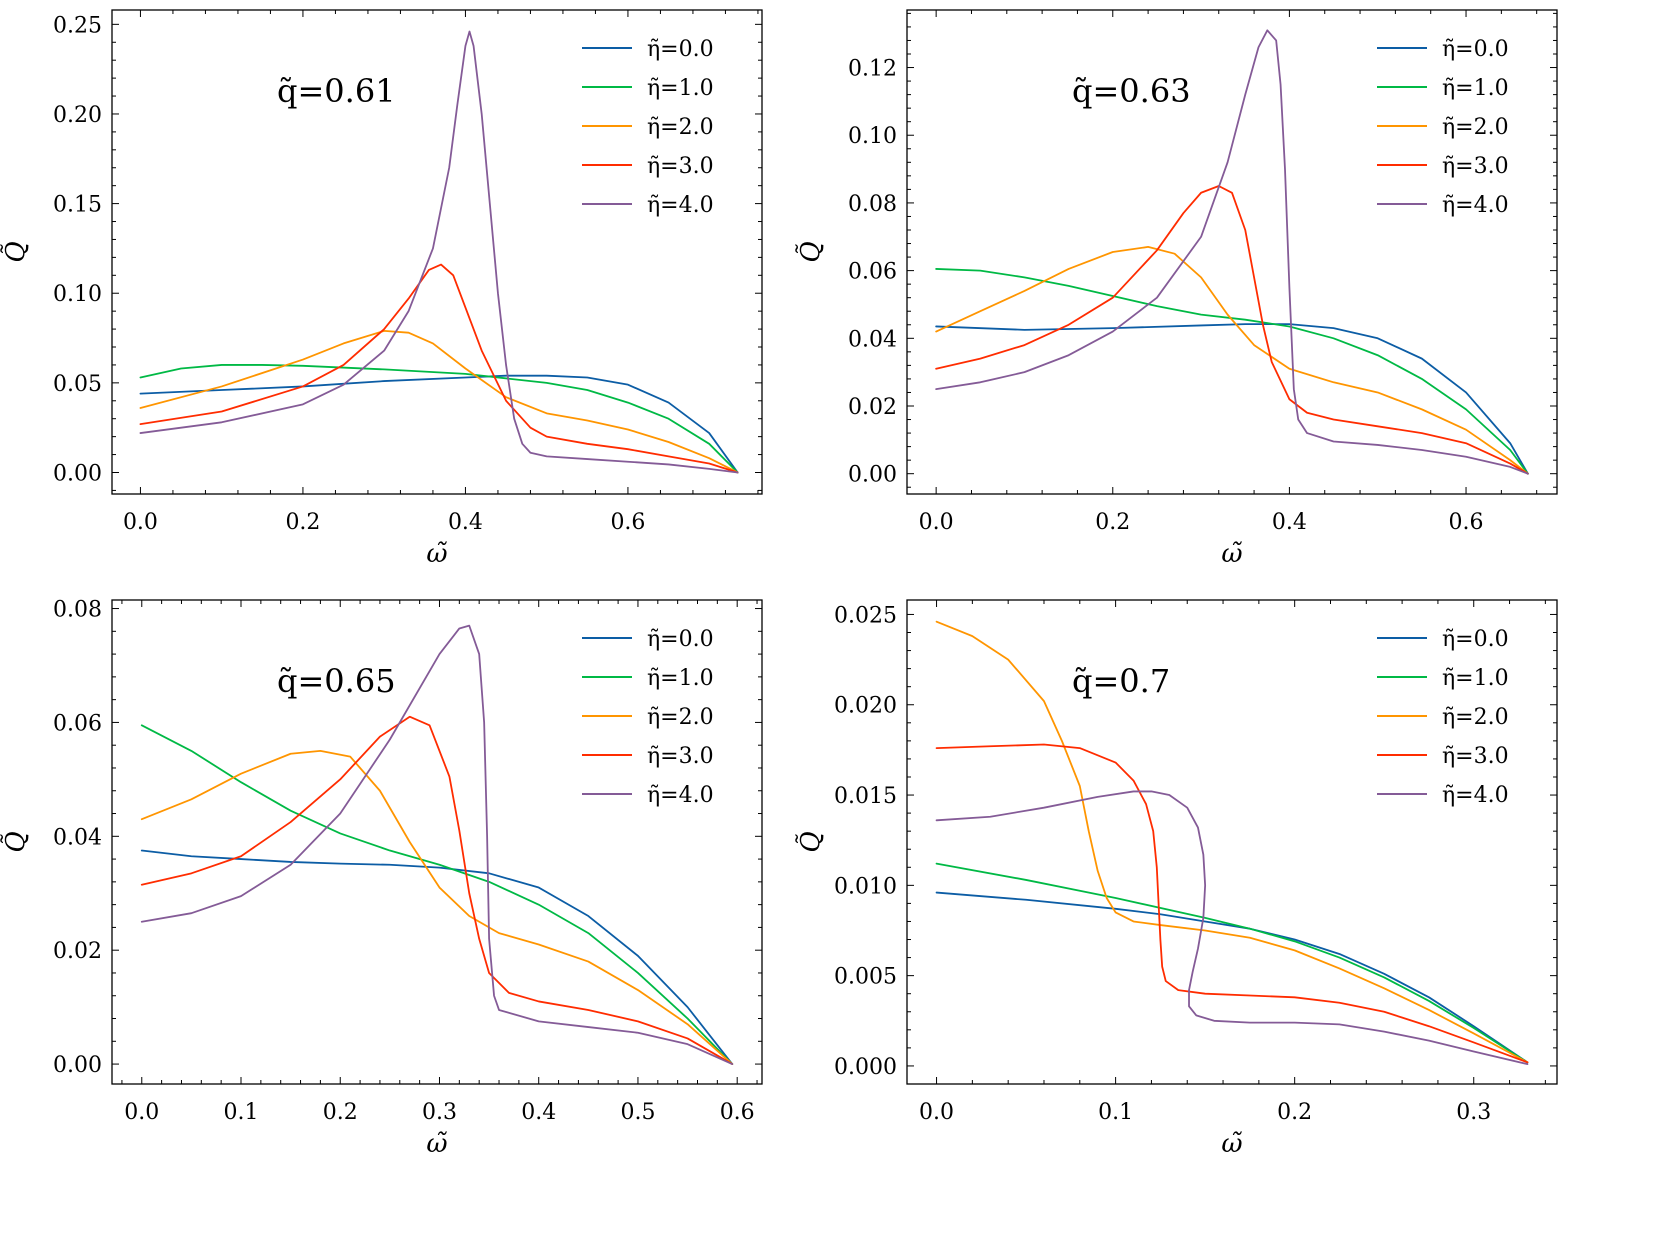 This screenshot has width=1660, height=1234. I want to click on y-tick-label: 0.25, so click(77, 25).